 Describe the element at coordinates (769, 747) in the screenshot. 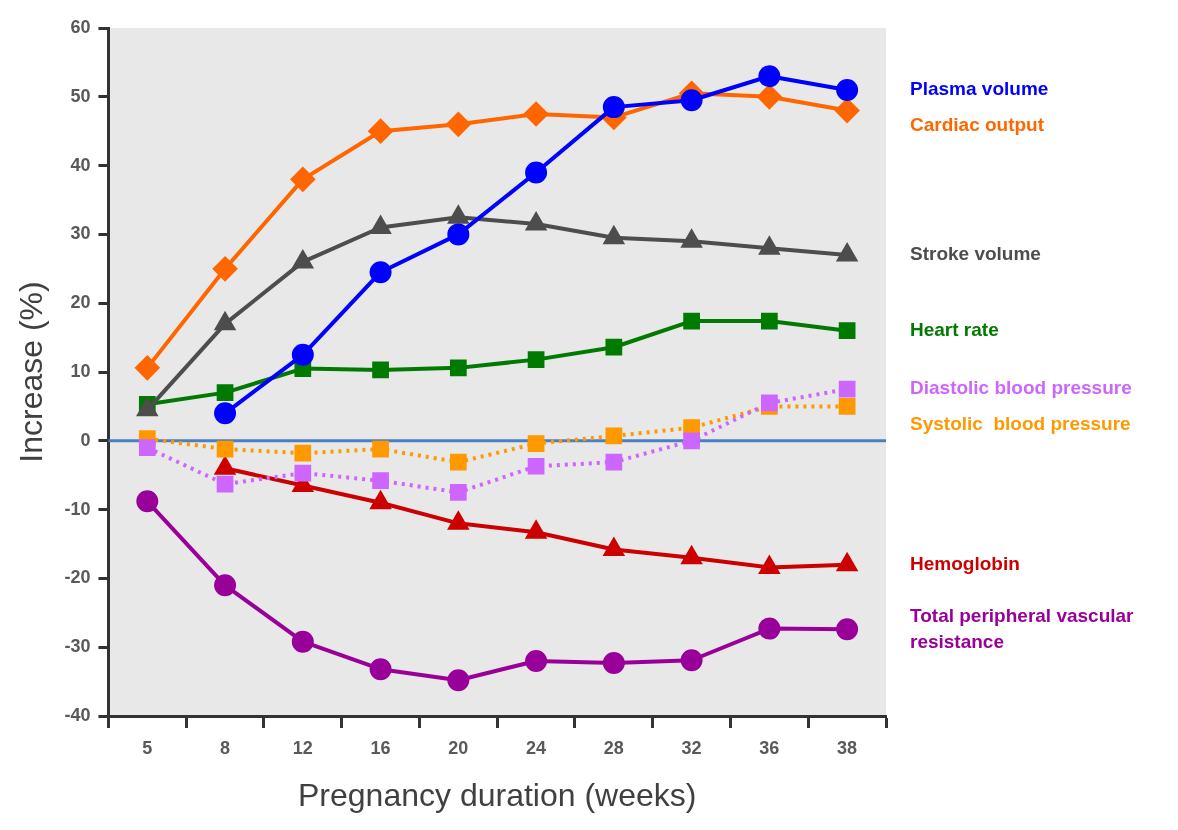

I see `x-tick-label: 36` at that location.